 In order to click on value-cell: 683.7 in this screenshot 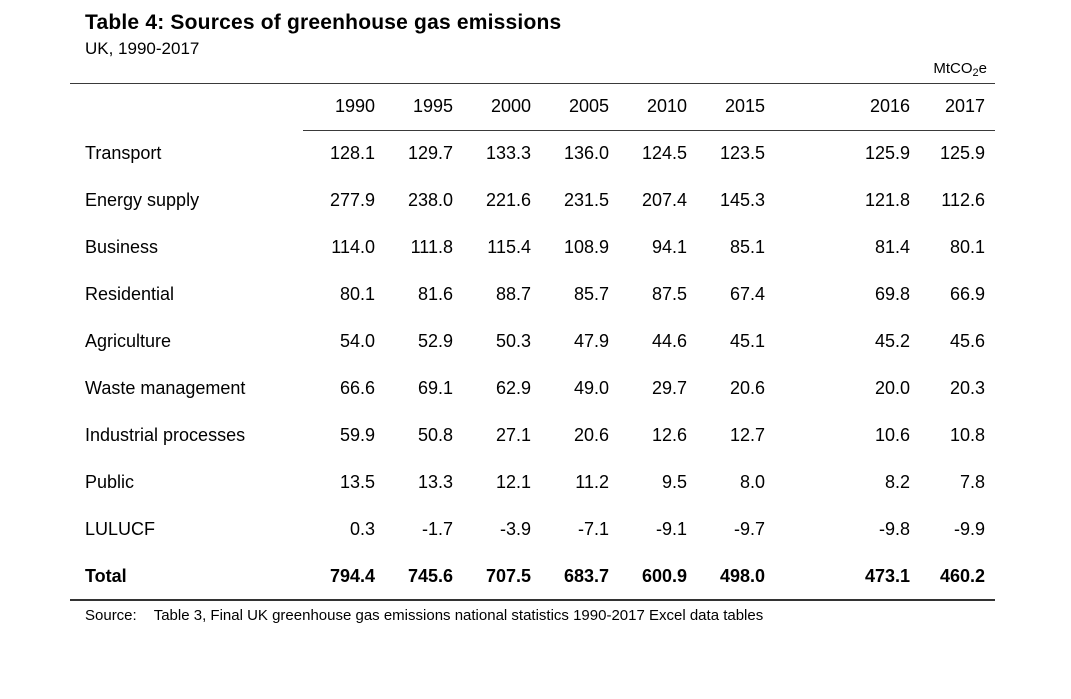, I will do `click(576, 577)`.